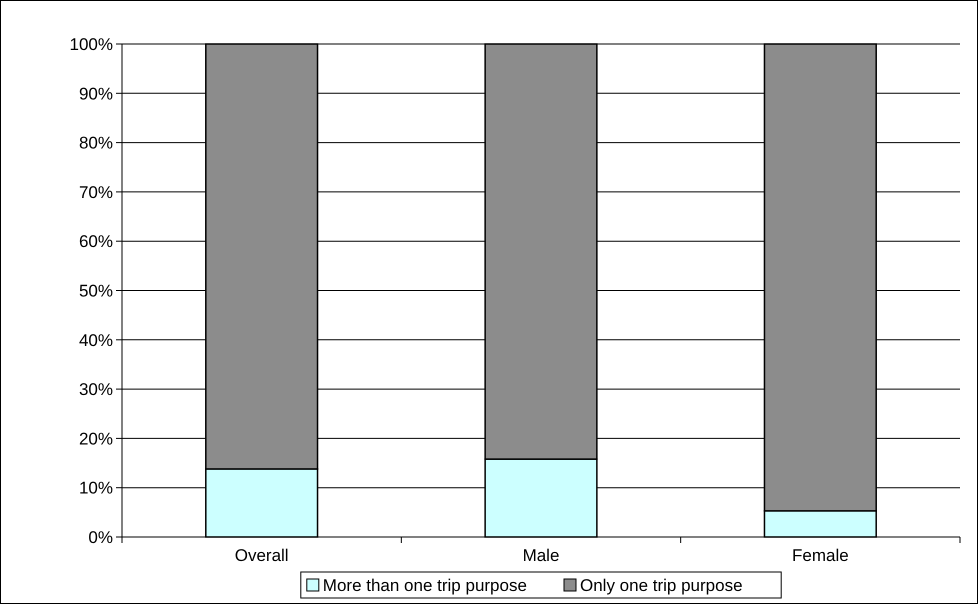  Describe the element at coordinates (95, 143) in the screenshot. I see `y-tick-label: 80%` at that location.